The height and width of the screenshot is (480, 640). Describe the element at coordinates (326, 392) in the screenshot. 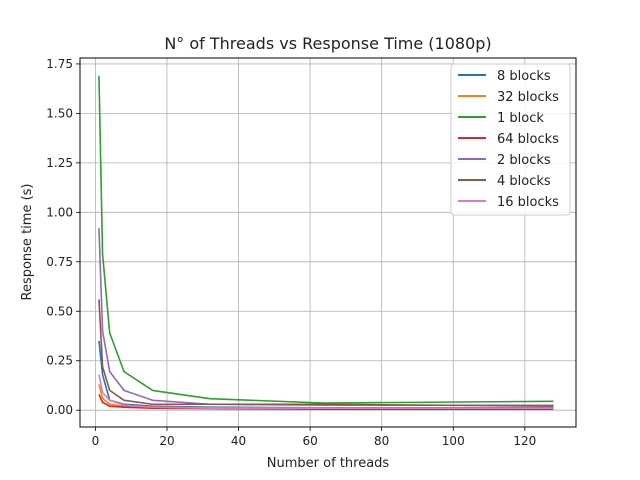

I see `series-line-16-blocks` at that location.